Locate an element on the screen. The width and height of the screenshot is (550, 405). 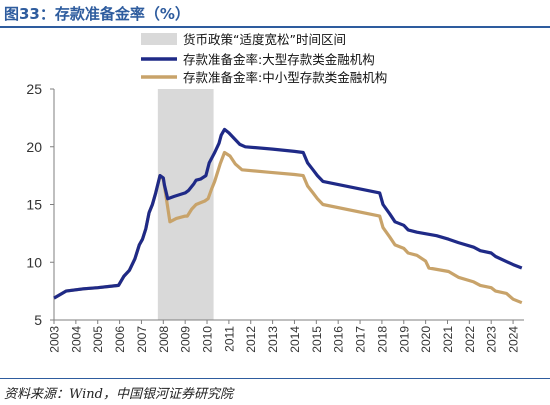
x-tick-label: 2014 is located at coordinates (295, 339).